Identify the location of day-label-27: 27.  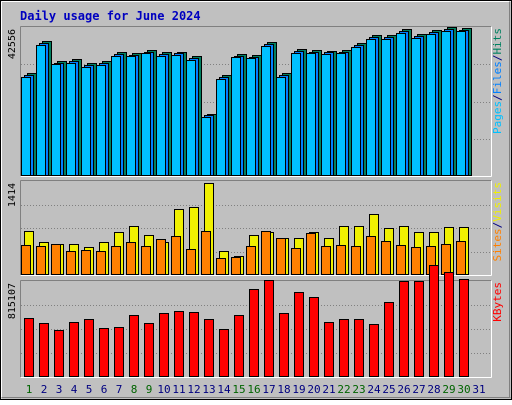
(418, 389).